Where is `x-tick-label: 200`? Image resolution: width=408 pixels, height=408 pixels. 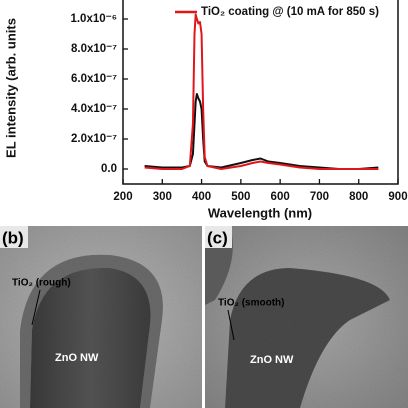 x-tick-label: 200 is located at coordinates (122, 197).